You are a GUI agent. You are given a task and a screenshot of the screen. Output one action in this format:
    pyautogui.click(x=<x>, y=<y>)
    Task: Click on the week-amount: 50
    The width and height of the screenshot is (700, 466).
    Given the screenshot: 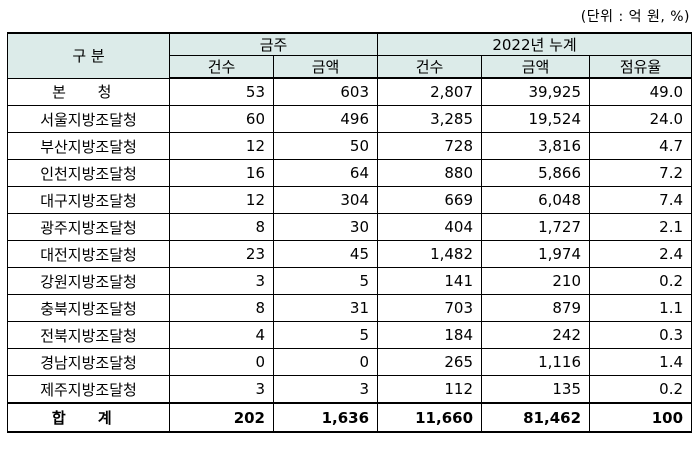 What is the action you would take?
    pyautogui.click(x=325, y=146)
    